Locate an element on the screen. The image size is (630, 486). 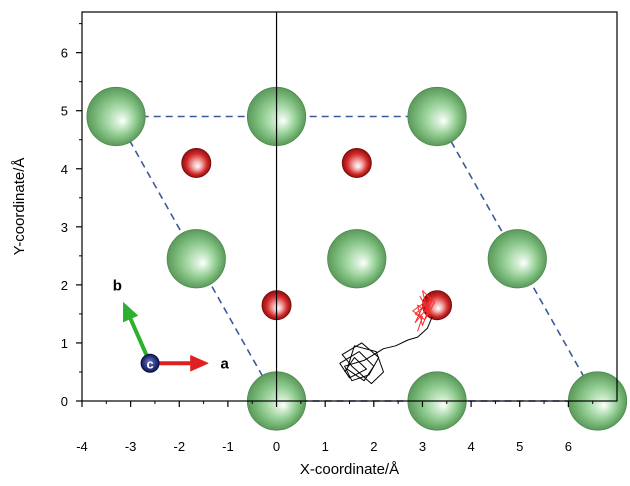
x-tick-label: -3 is located at coordinates (131, 446).